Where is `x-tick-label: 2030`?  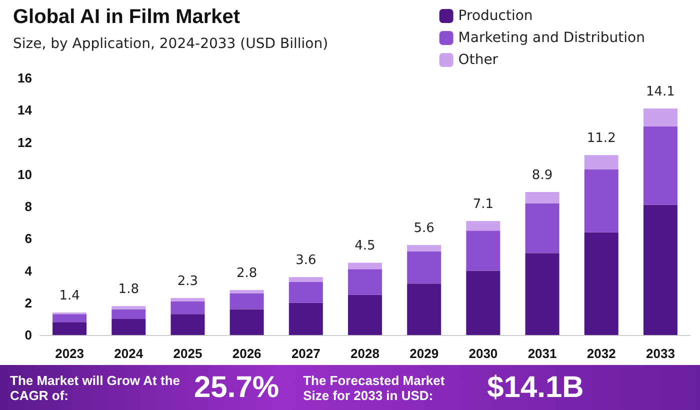 x-tick-label: 2030 is located at coordinates (483, 353).